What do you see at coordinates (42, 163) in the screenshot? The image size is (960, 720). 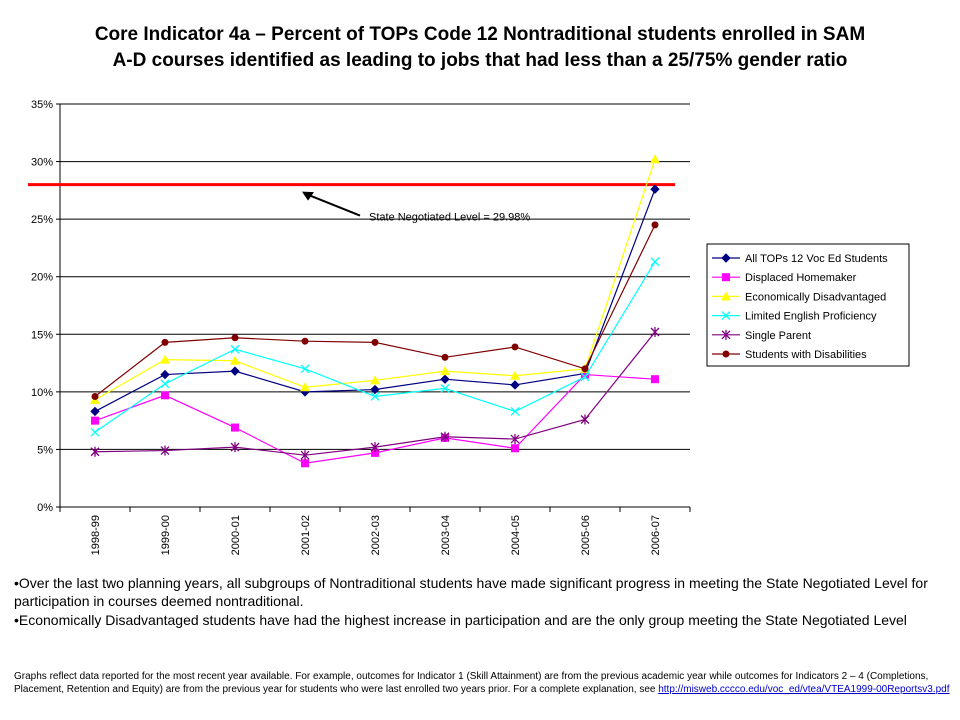 I see `y-tick-label: 30%` at bounding box center [42, 163].